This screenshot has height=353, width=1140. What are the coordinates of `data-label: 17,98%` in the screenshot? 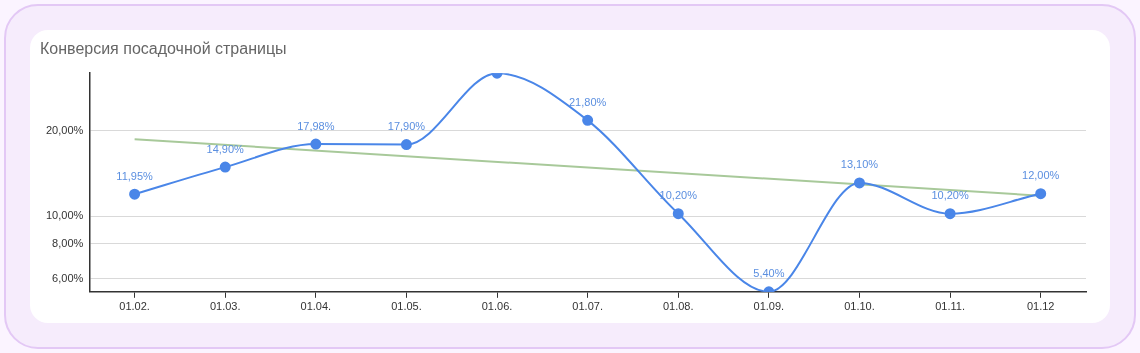 It's located at (316, 125).